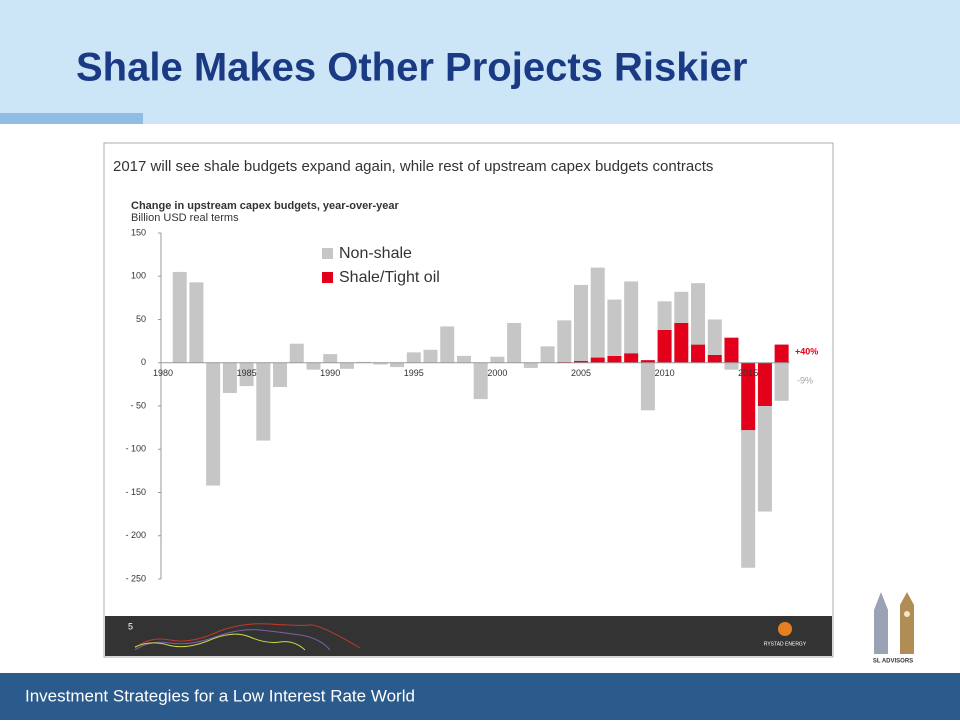 The image size is (960, 725). Describe the element at coordinates (330, 373) in the screenshot. I see `x-tick-label: 1990` at that location.